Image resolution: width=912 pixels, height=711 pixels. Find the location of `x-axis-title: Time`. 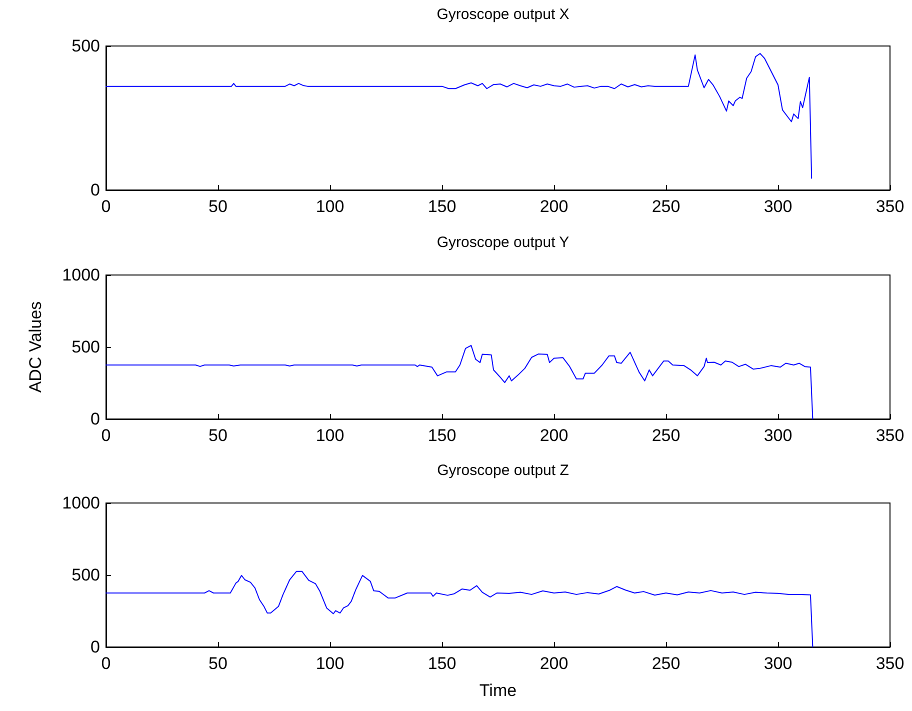

x-axis-title: Time is located at coordinates (498, 690).